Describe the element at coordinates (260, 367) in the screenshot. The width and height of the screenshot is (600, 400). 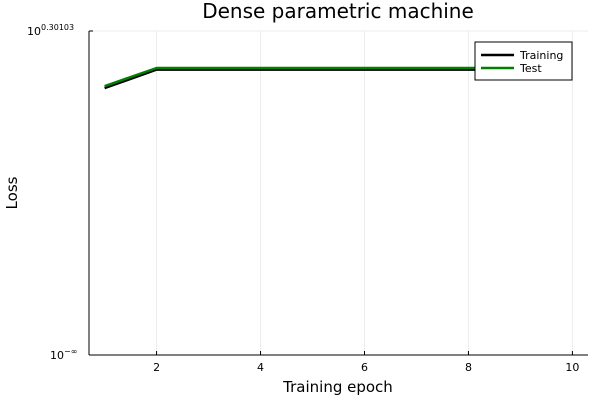
I see `x-tick-label: 4` at that location.